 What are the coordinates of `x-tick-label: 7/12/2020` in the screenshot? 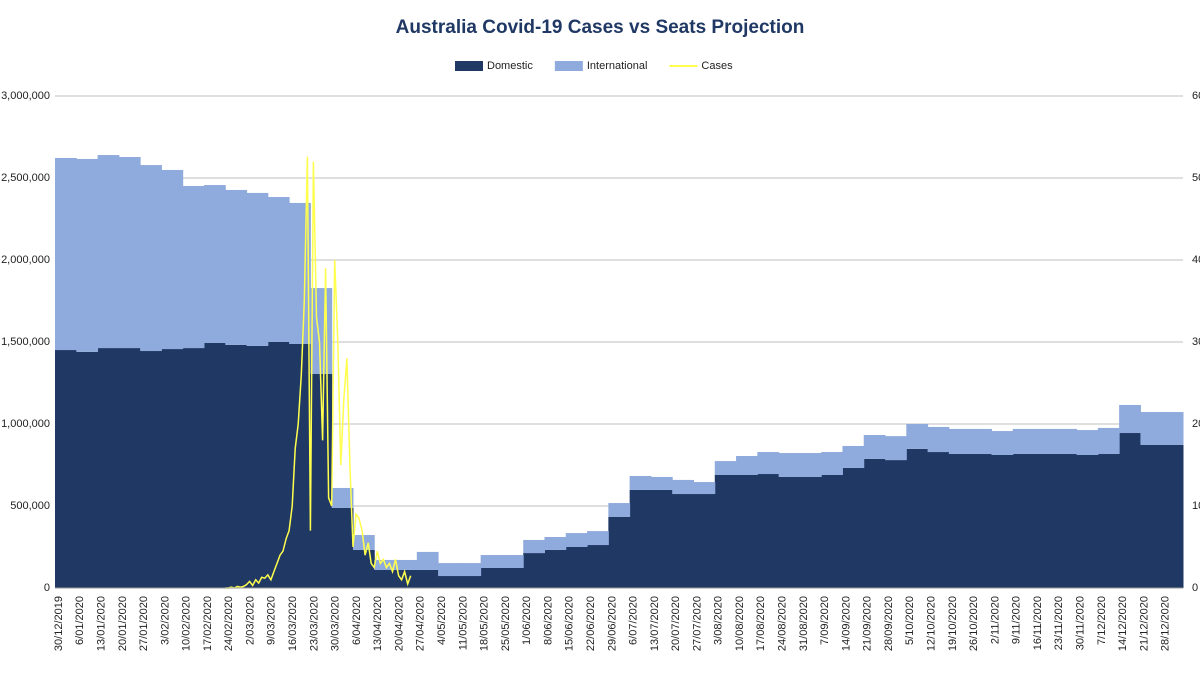 It's located at (1102, 620).